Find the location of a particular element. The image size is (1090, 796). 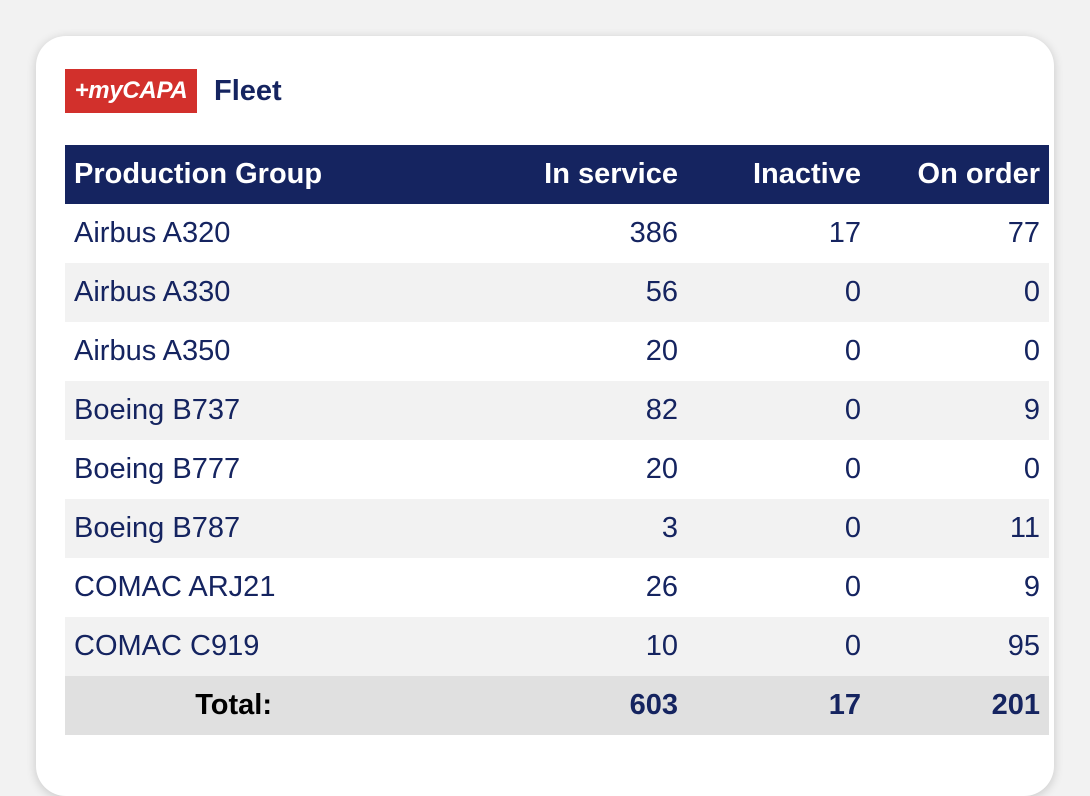

cell-in-service: 386 is located at coordinates (653, 233).